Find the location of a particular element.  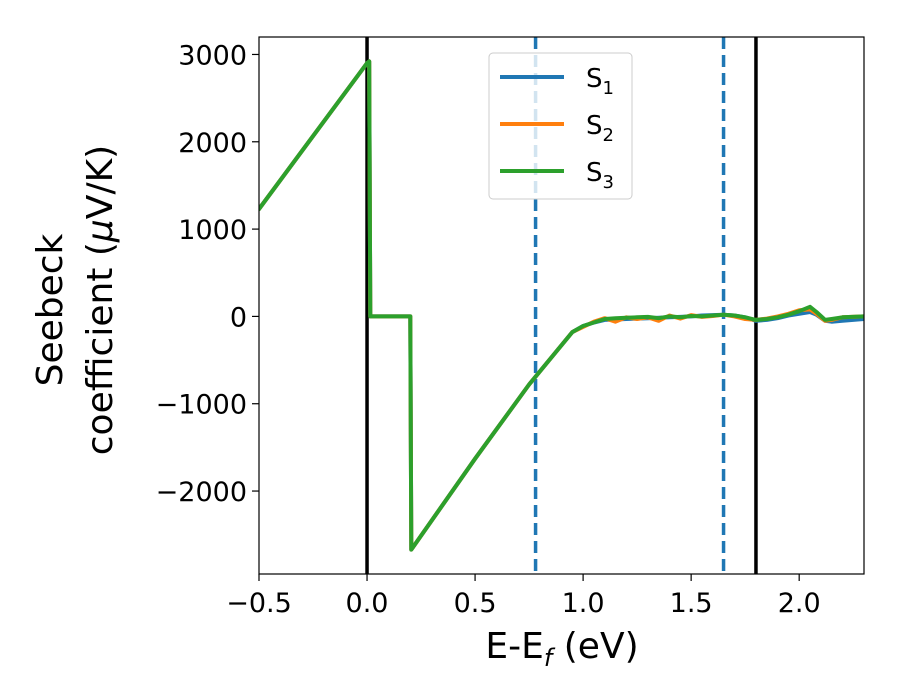

y-tick-label: 0 is located at coordinates (238, 317).